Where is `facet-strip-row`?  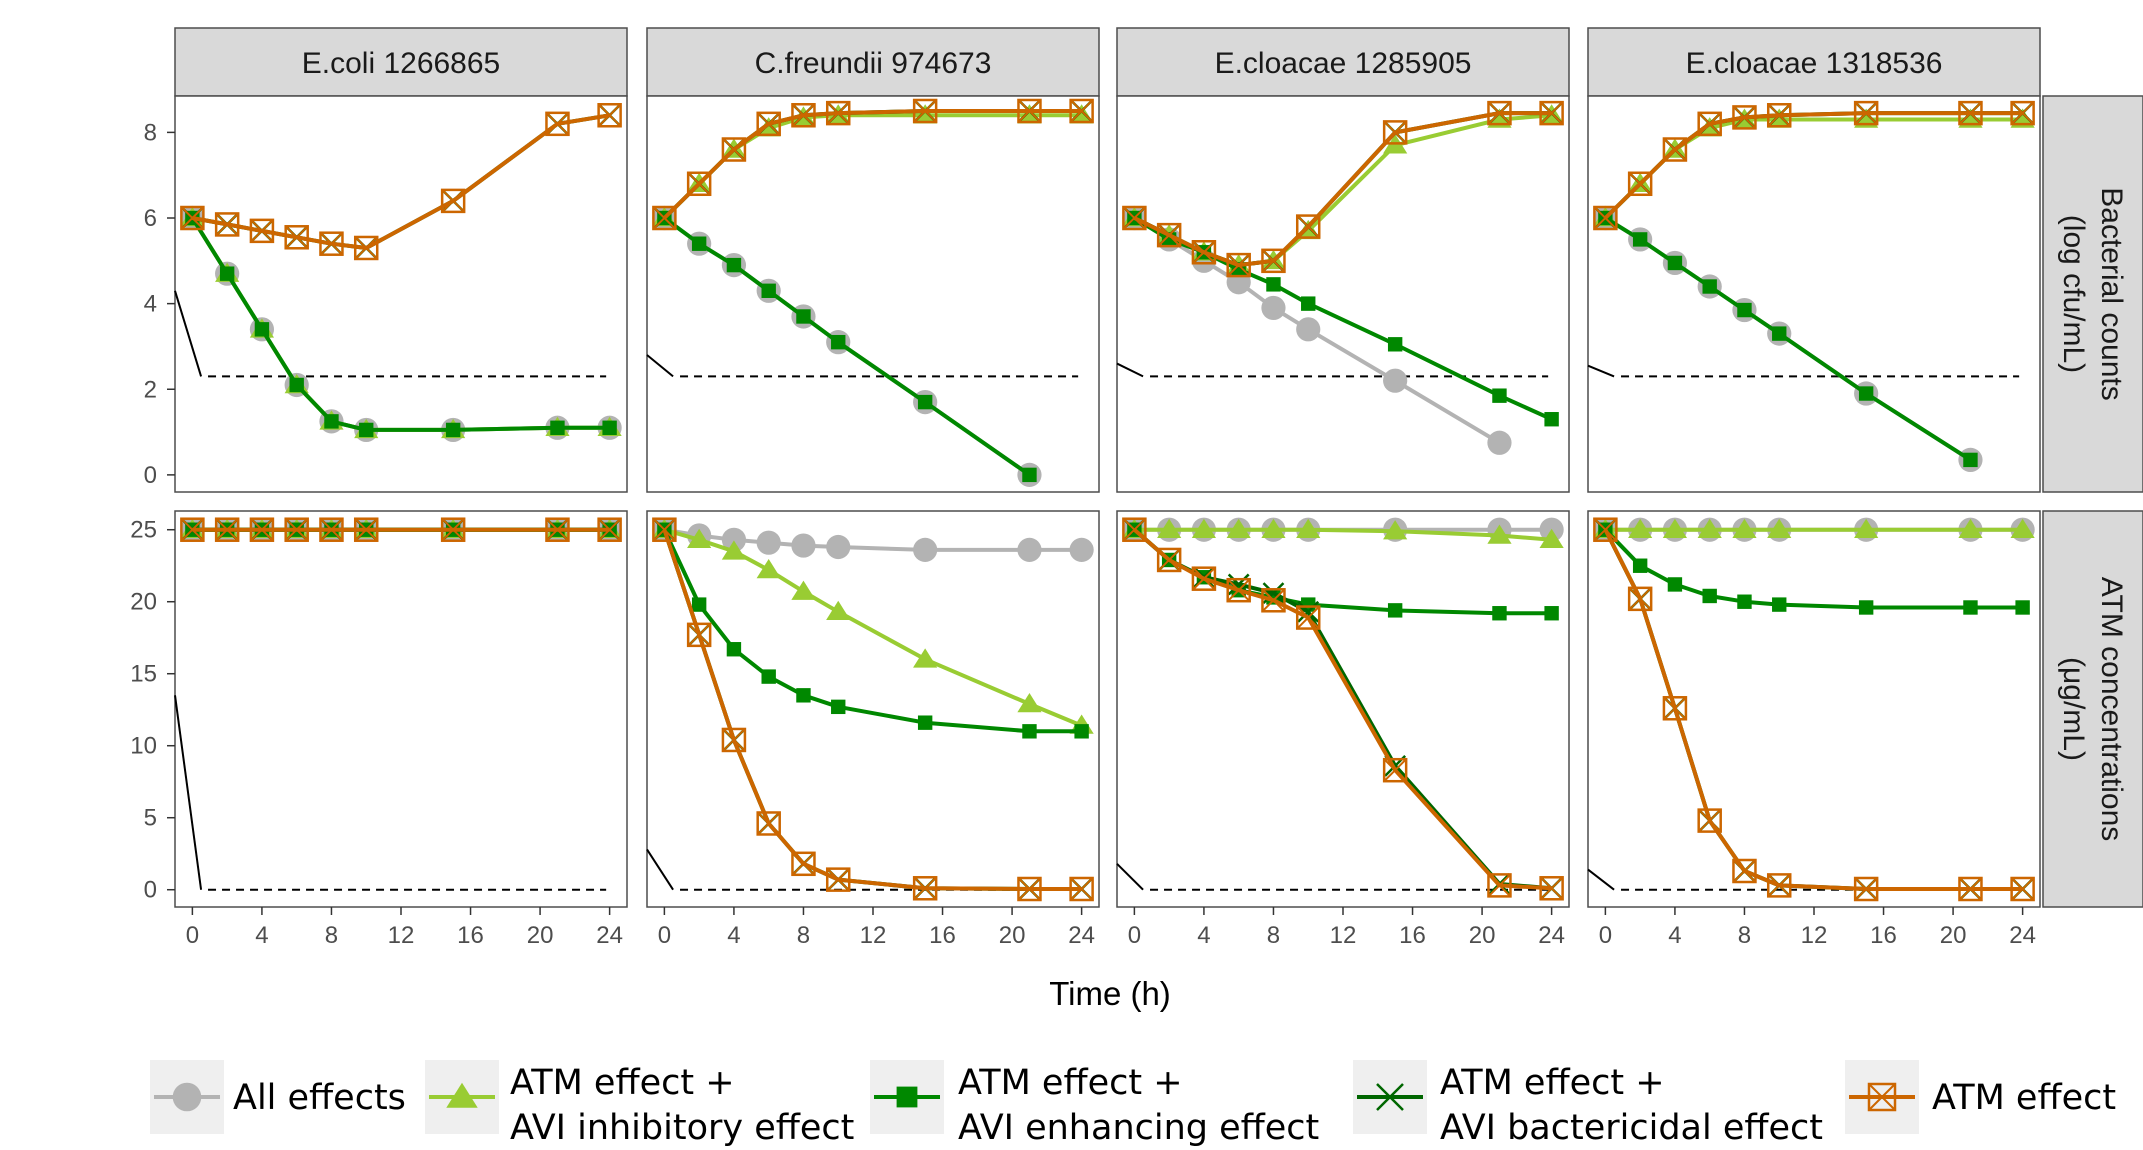 facet-strip-row is located at coordinates (2092, 294).